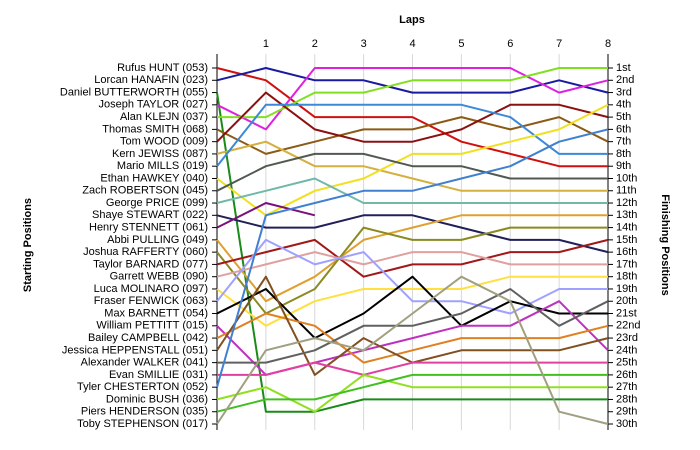 The height and width of the screenshot is (450, 700). I want to click on legend-label: Bailey CAMPBELL (042), so click(148, 338).